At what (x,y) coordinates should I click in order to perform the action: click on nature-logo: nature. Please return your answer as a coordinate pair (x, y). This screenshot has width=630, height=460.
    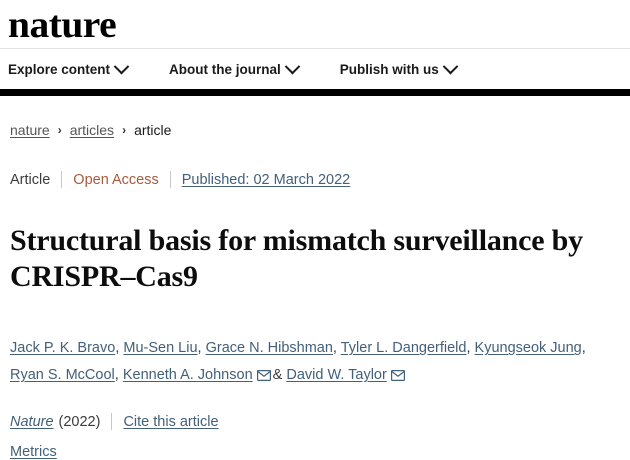
    Looking at the image, I should click on (62, 25).